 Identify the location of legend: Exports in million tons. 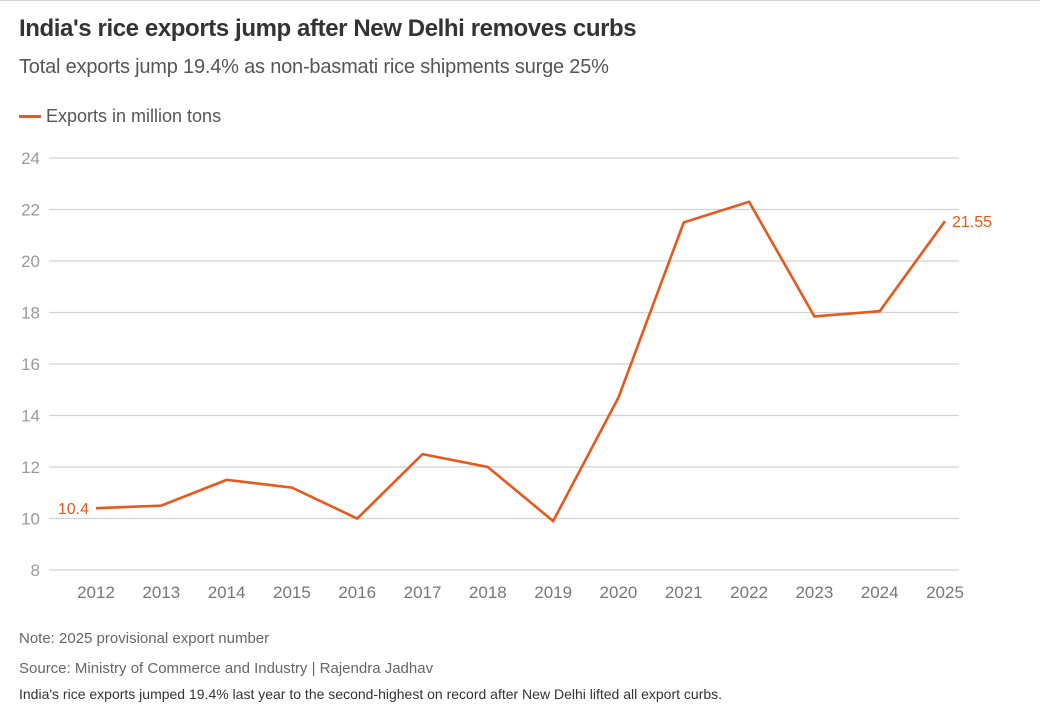
(120, 116).